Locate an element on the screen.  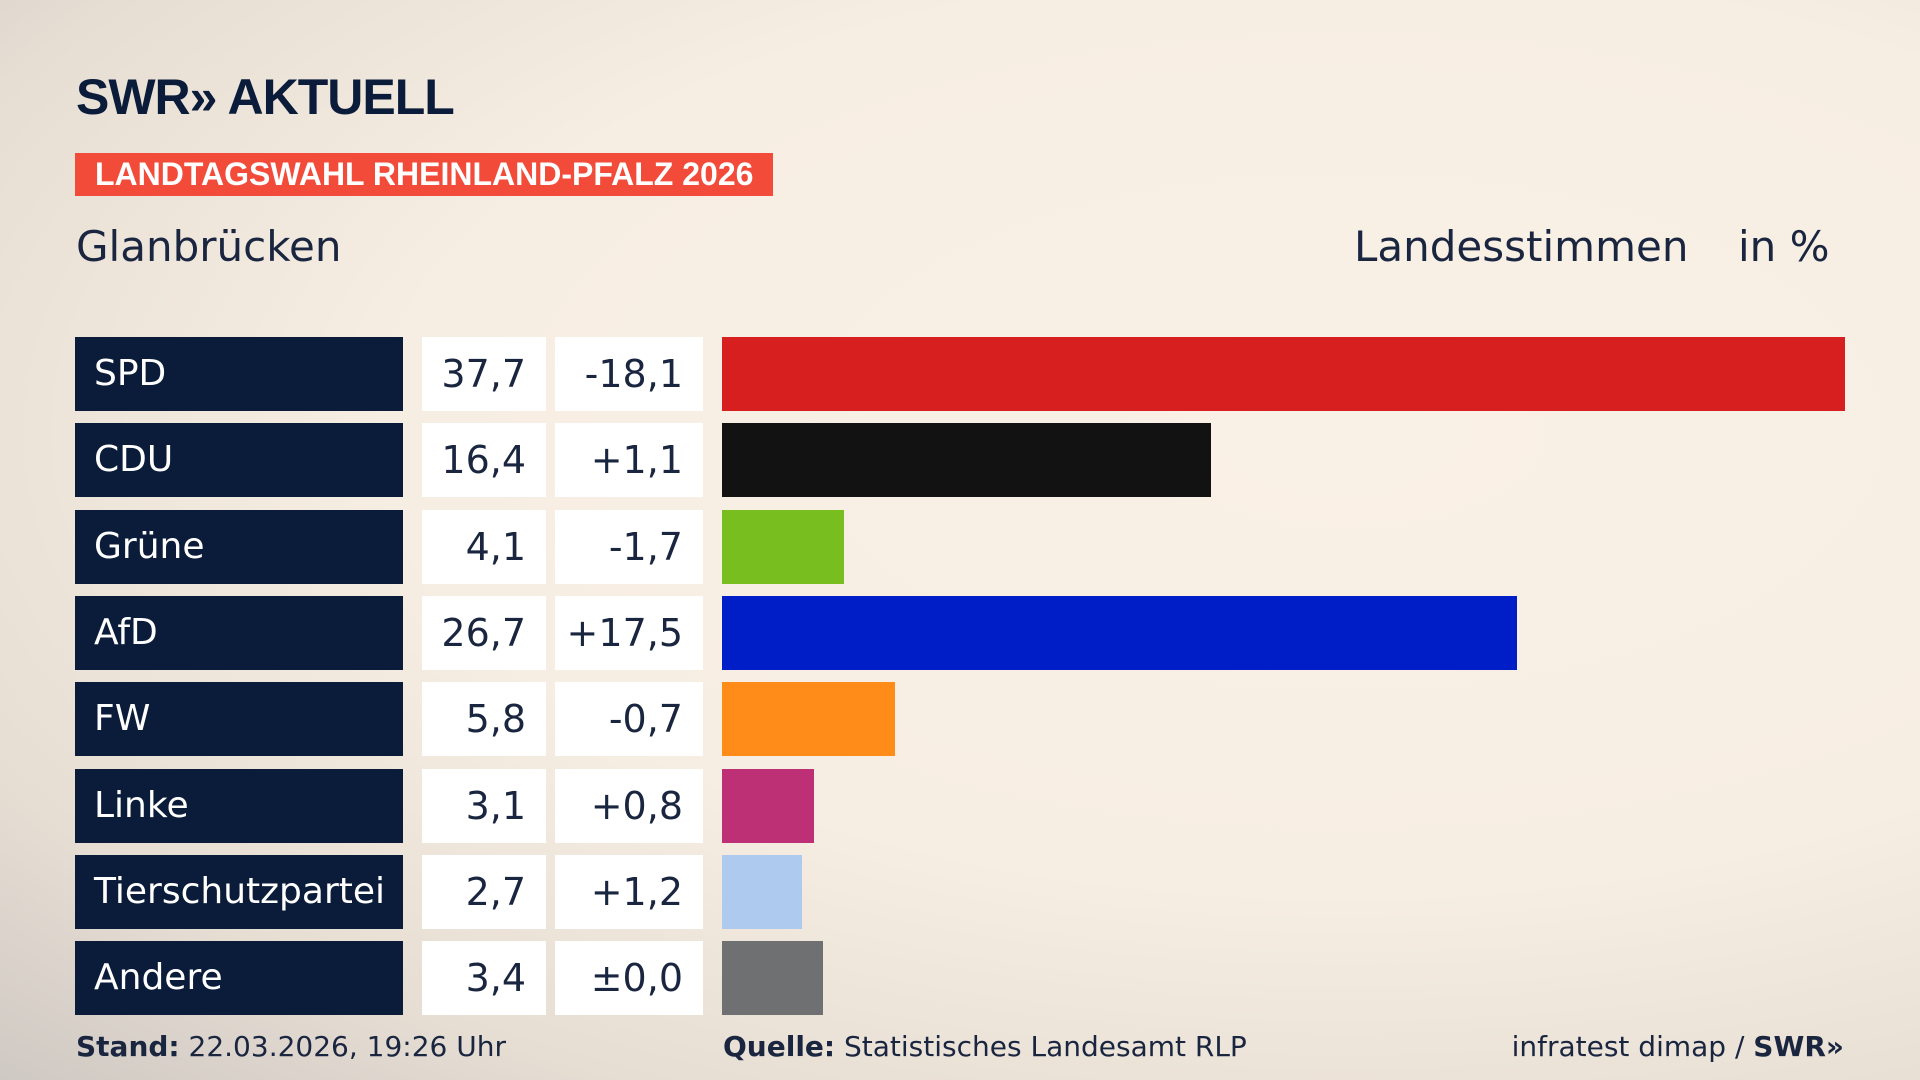
party-value: 3,4 is located at coordinates (484, 978).